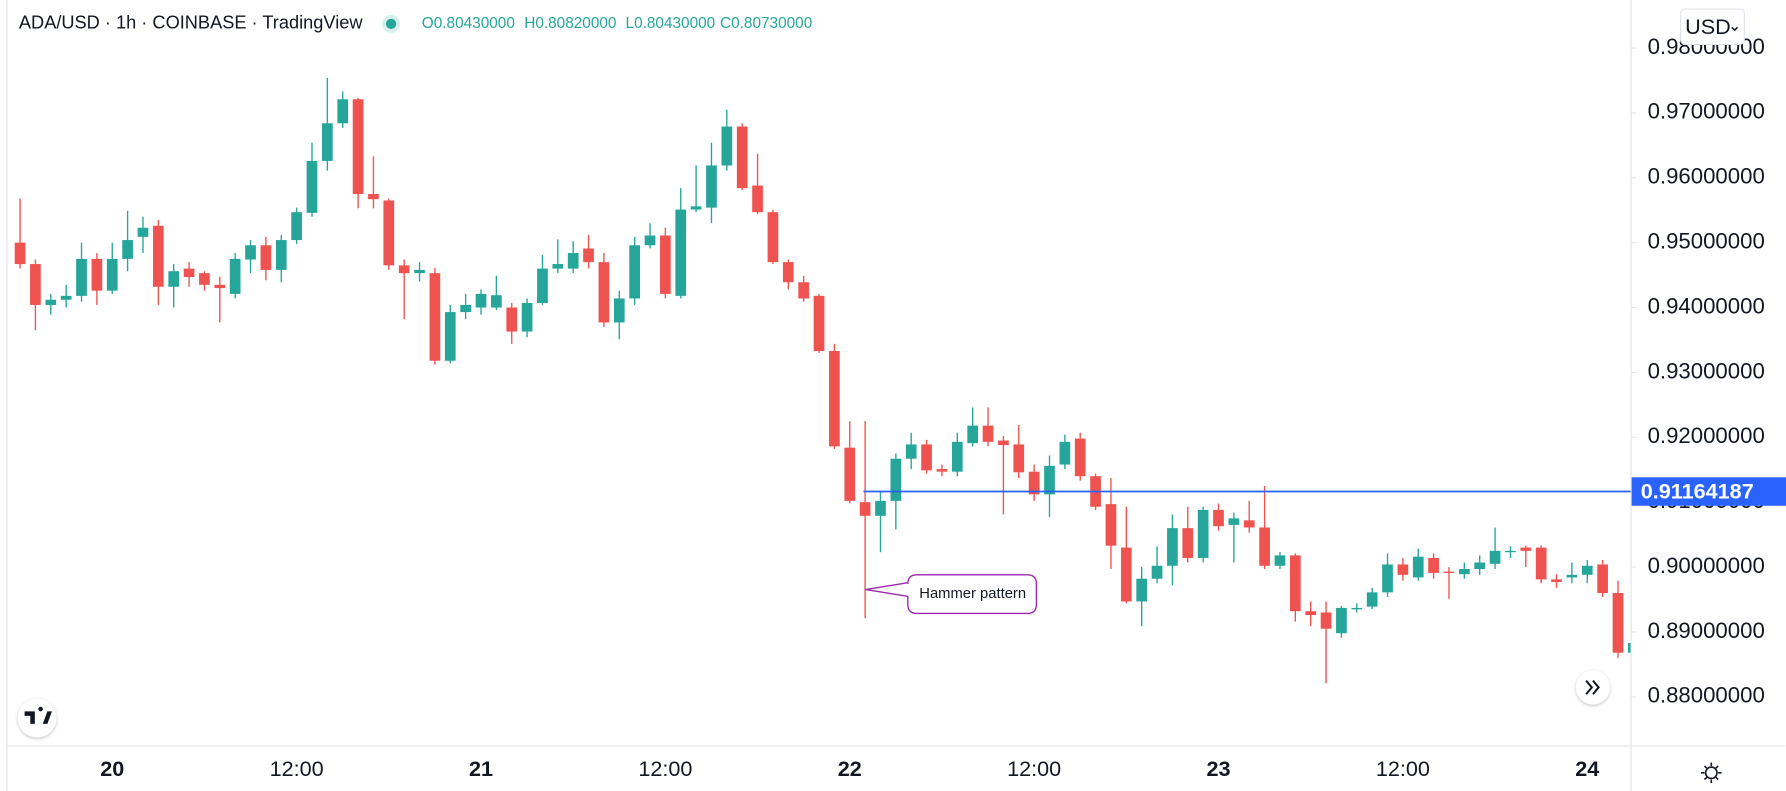 Image resolution: width=1786 pixels, height=791 pixels. I want to click on y-tick-label: 0.96000000, so click(1706, 176).